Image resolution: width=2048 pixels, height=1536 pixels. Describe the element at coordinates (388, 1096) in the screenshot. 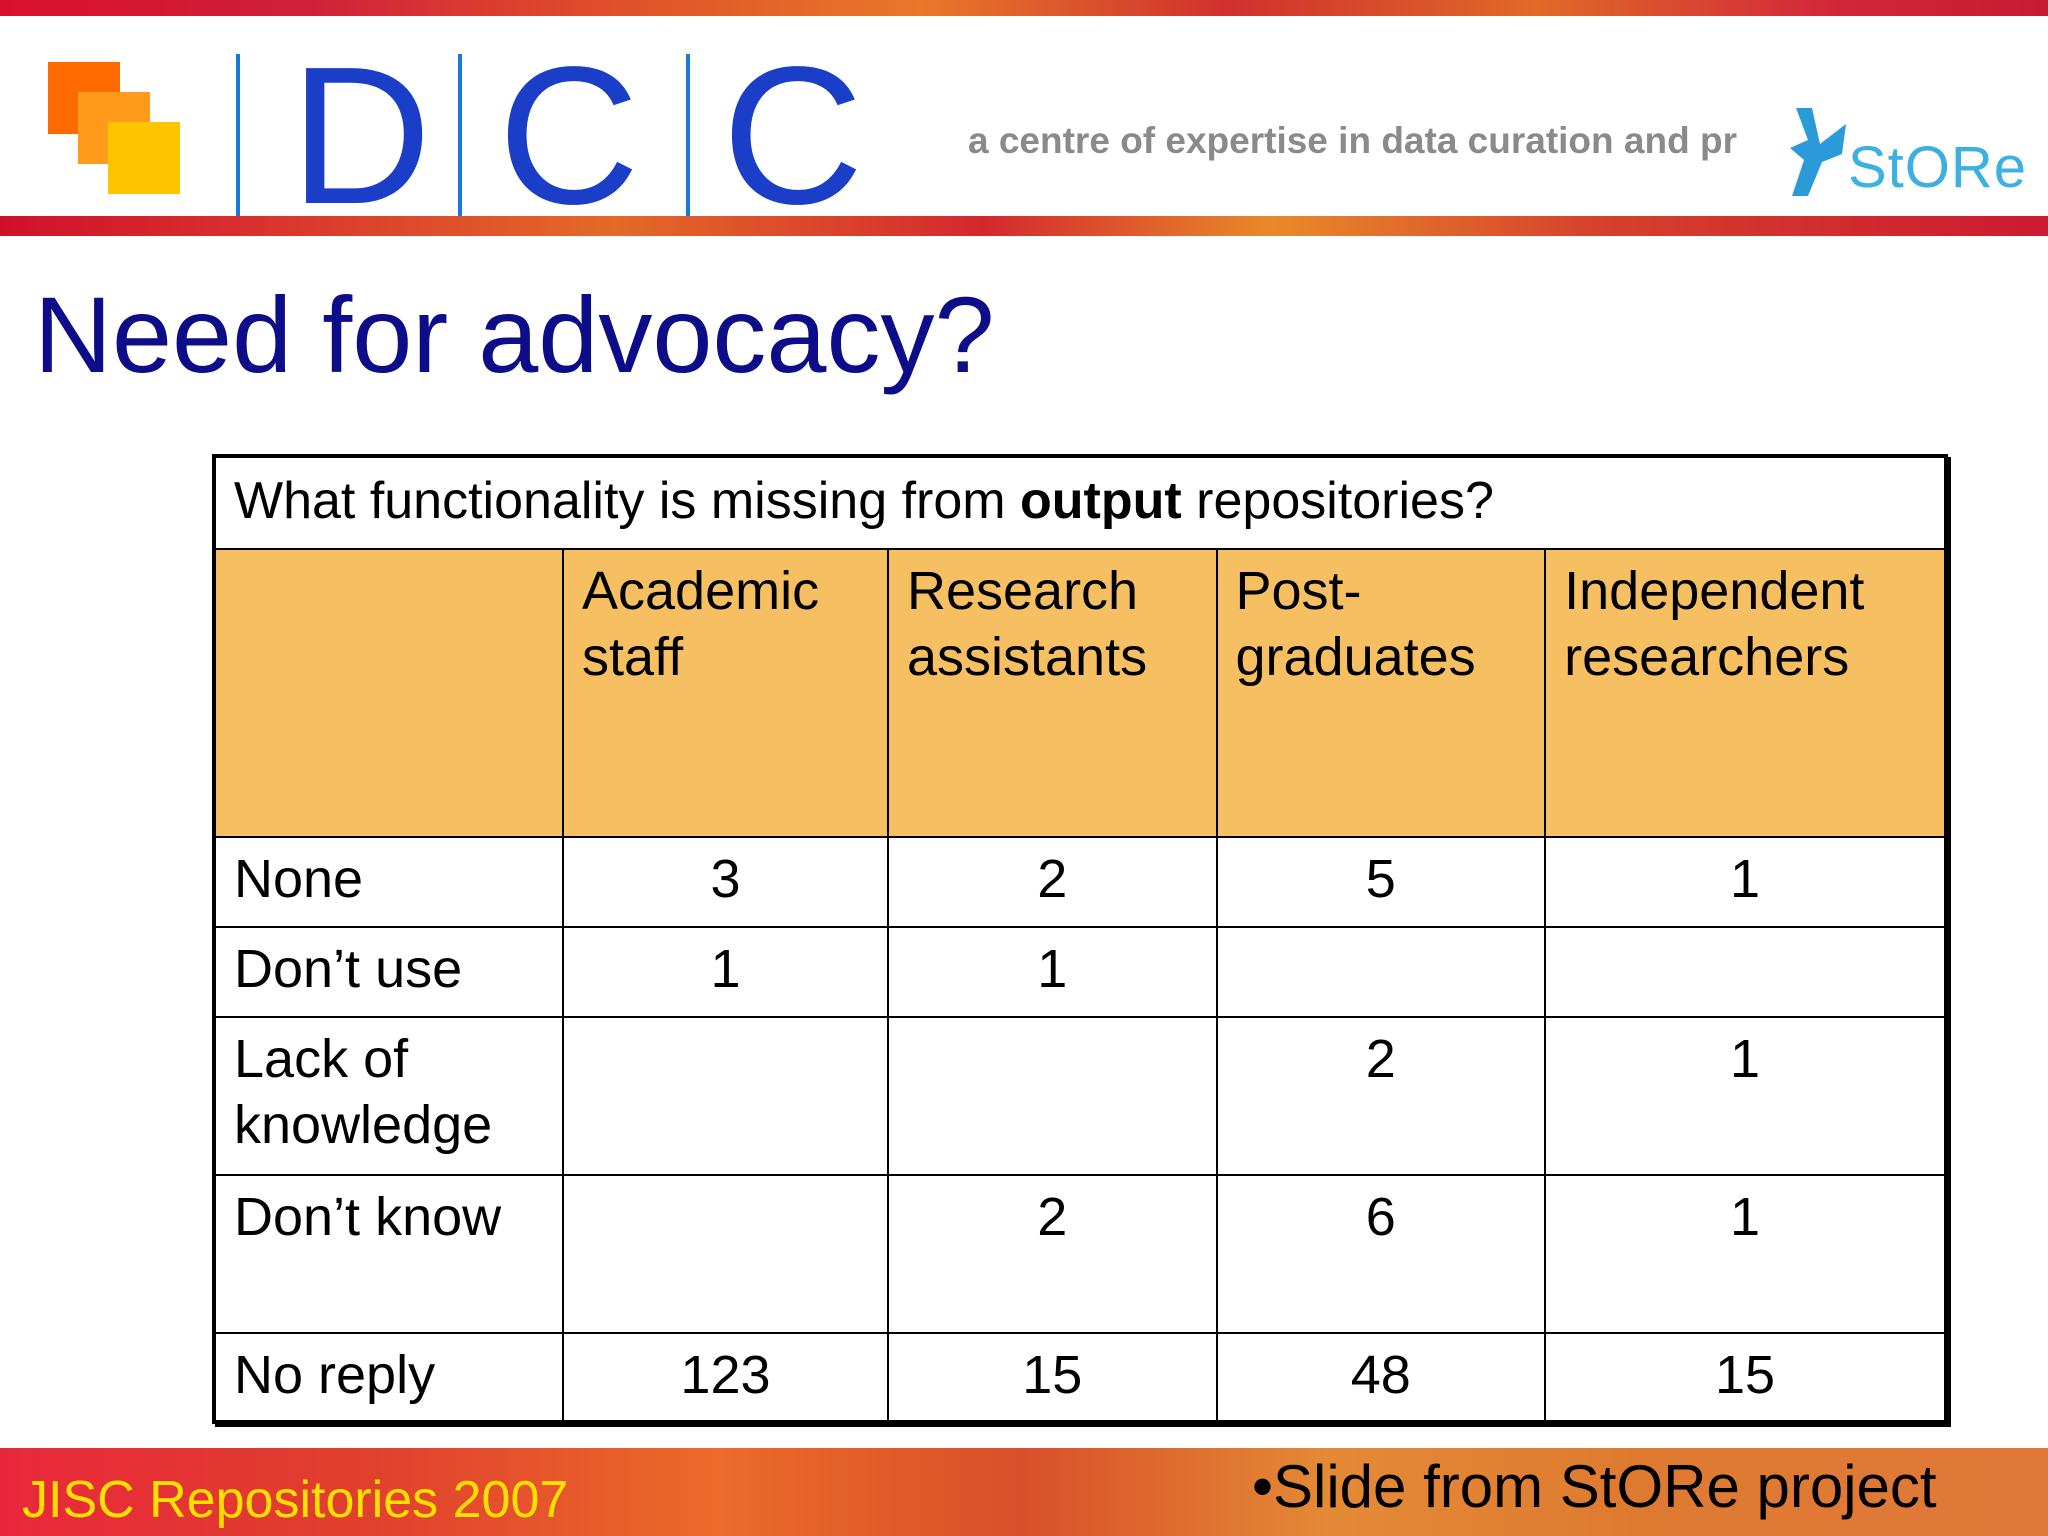

I see `row-label: Lack of knowledge` at that location.